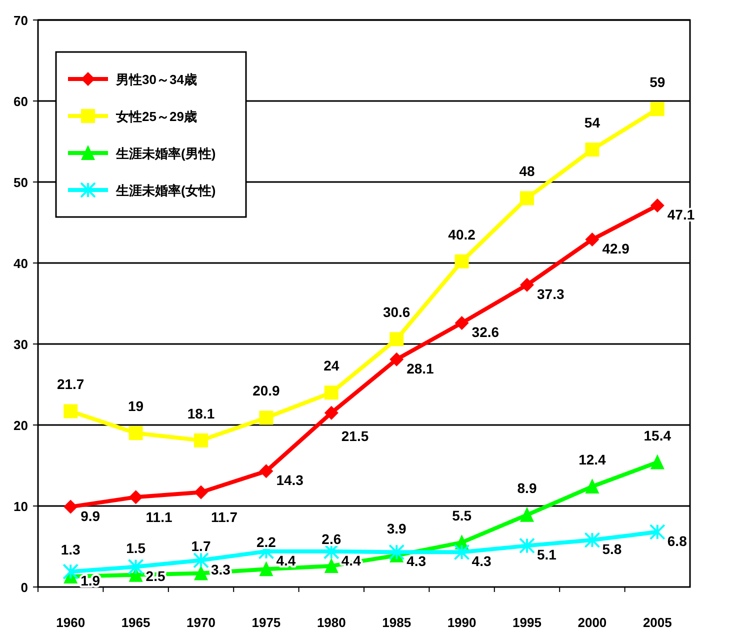  I want to click on data-label: 9.9, so click(90, 516).